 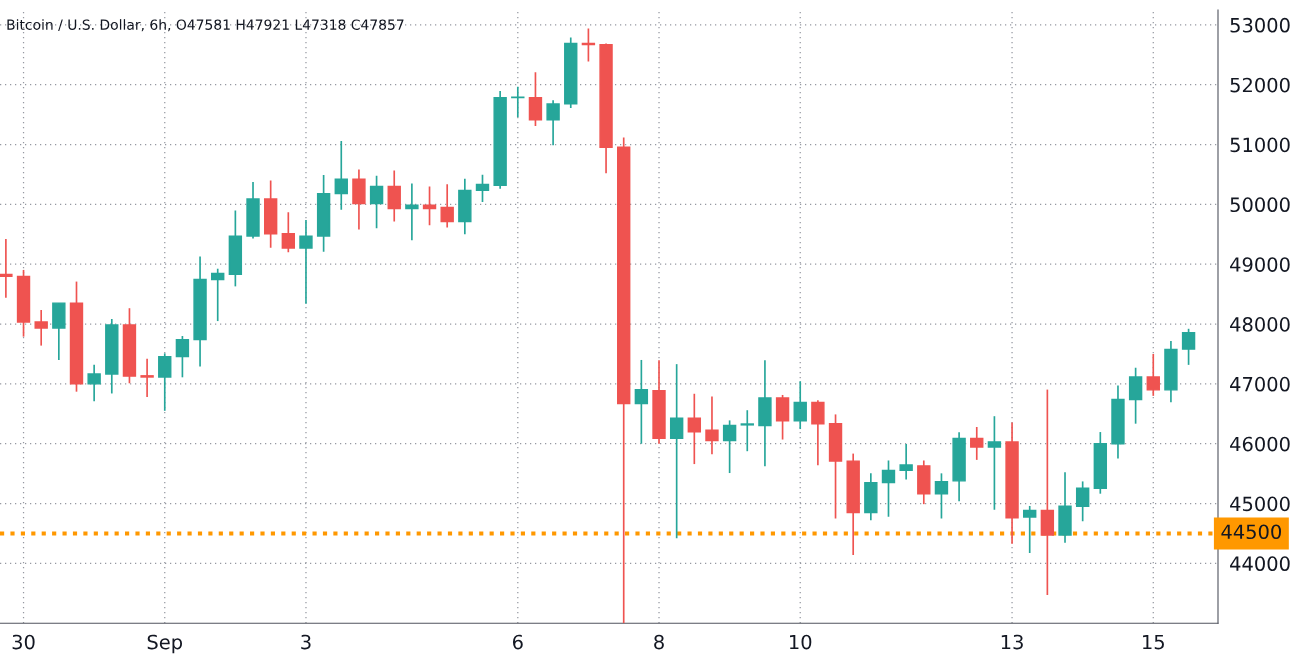 I want to click on x-tick-label: 6, so click(x=517, y=642).